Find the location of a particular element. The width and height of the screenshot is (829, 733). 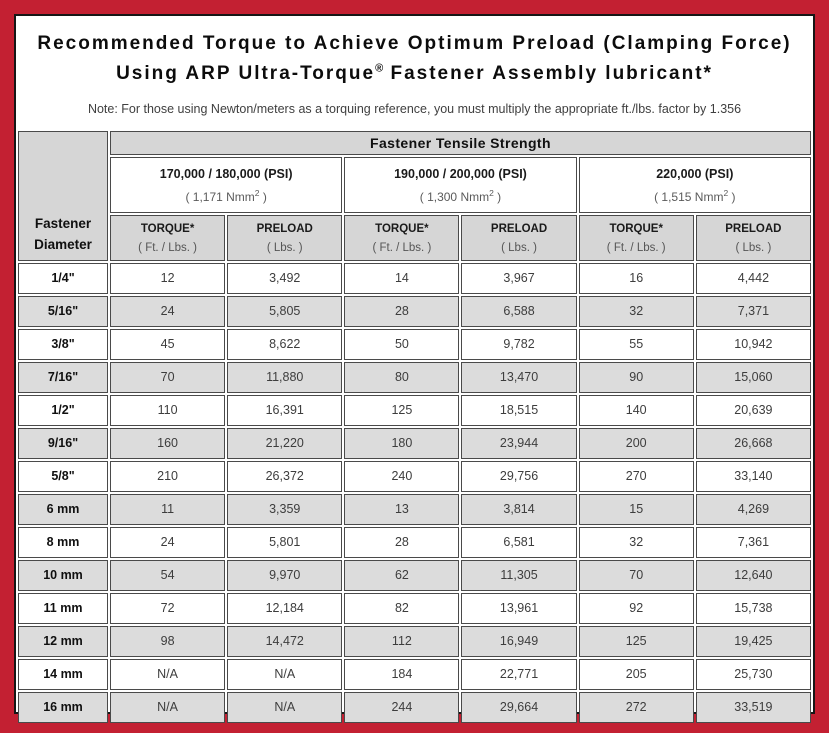

torque-value-cell: 92 is located at coordinates (636, 608).